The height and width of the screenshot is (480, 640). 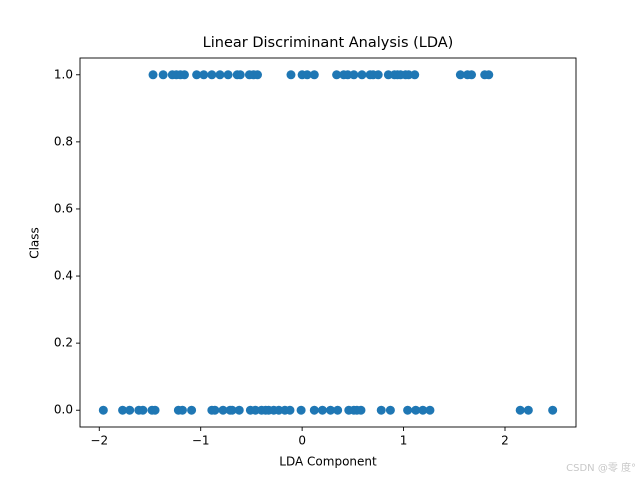 I want to click on y-tick-label: 0.8, so click(x=63, y=141).